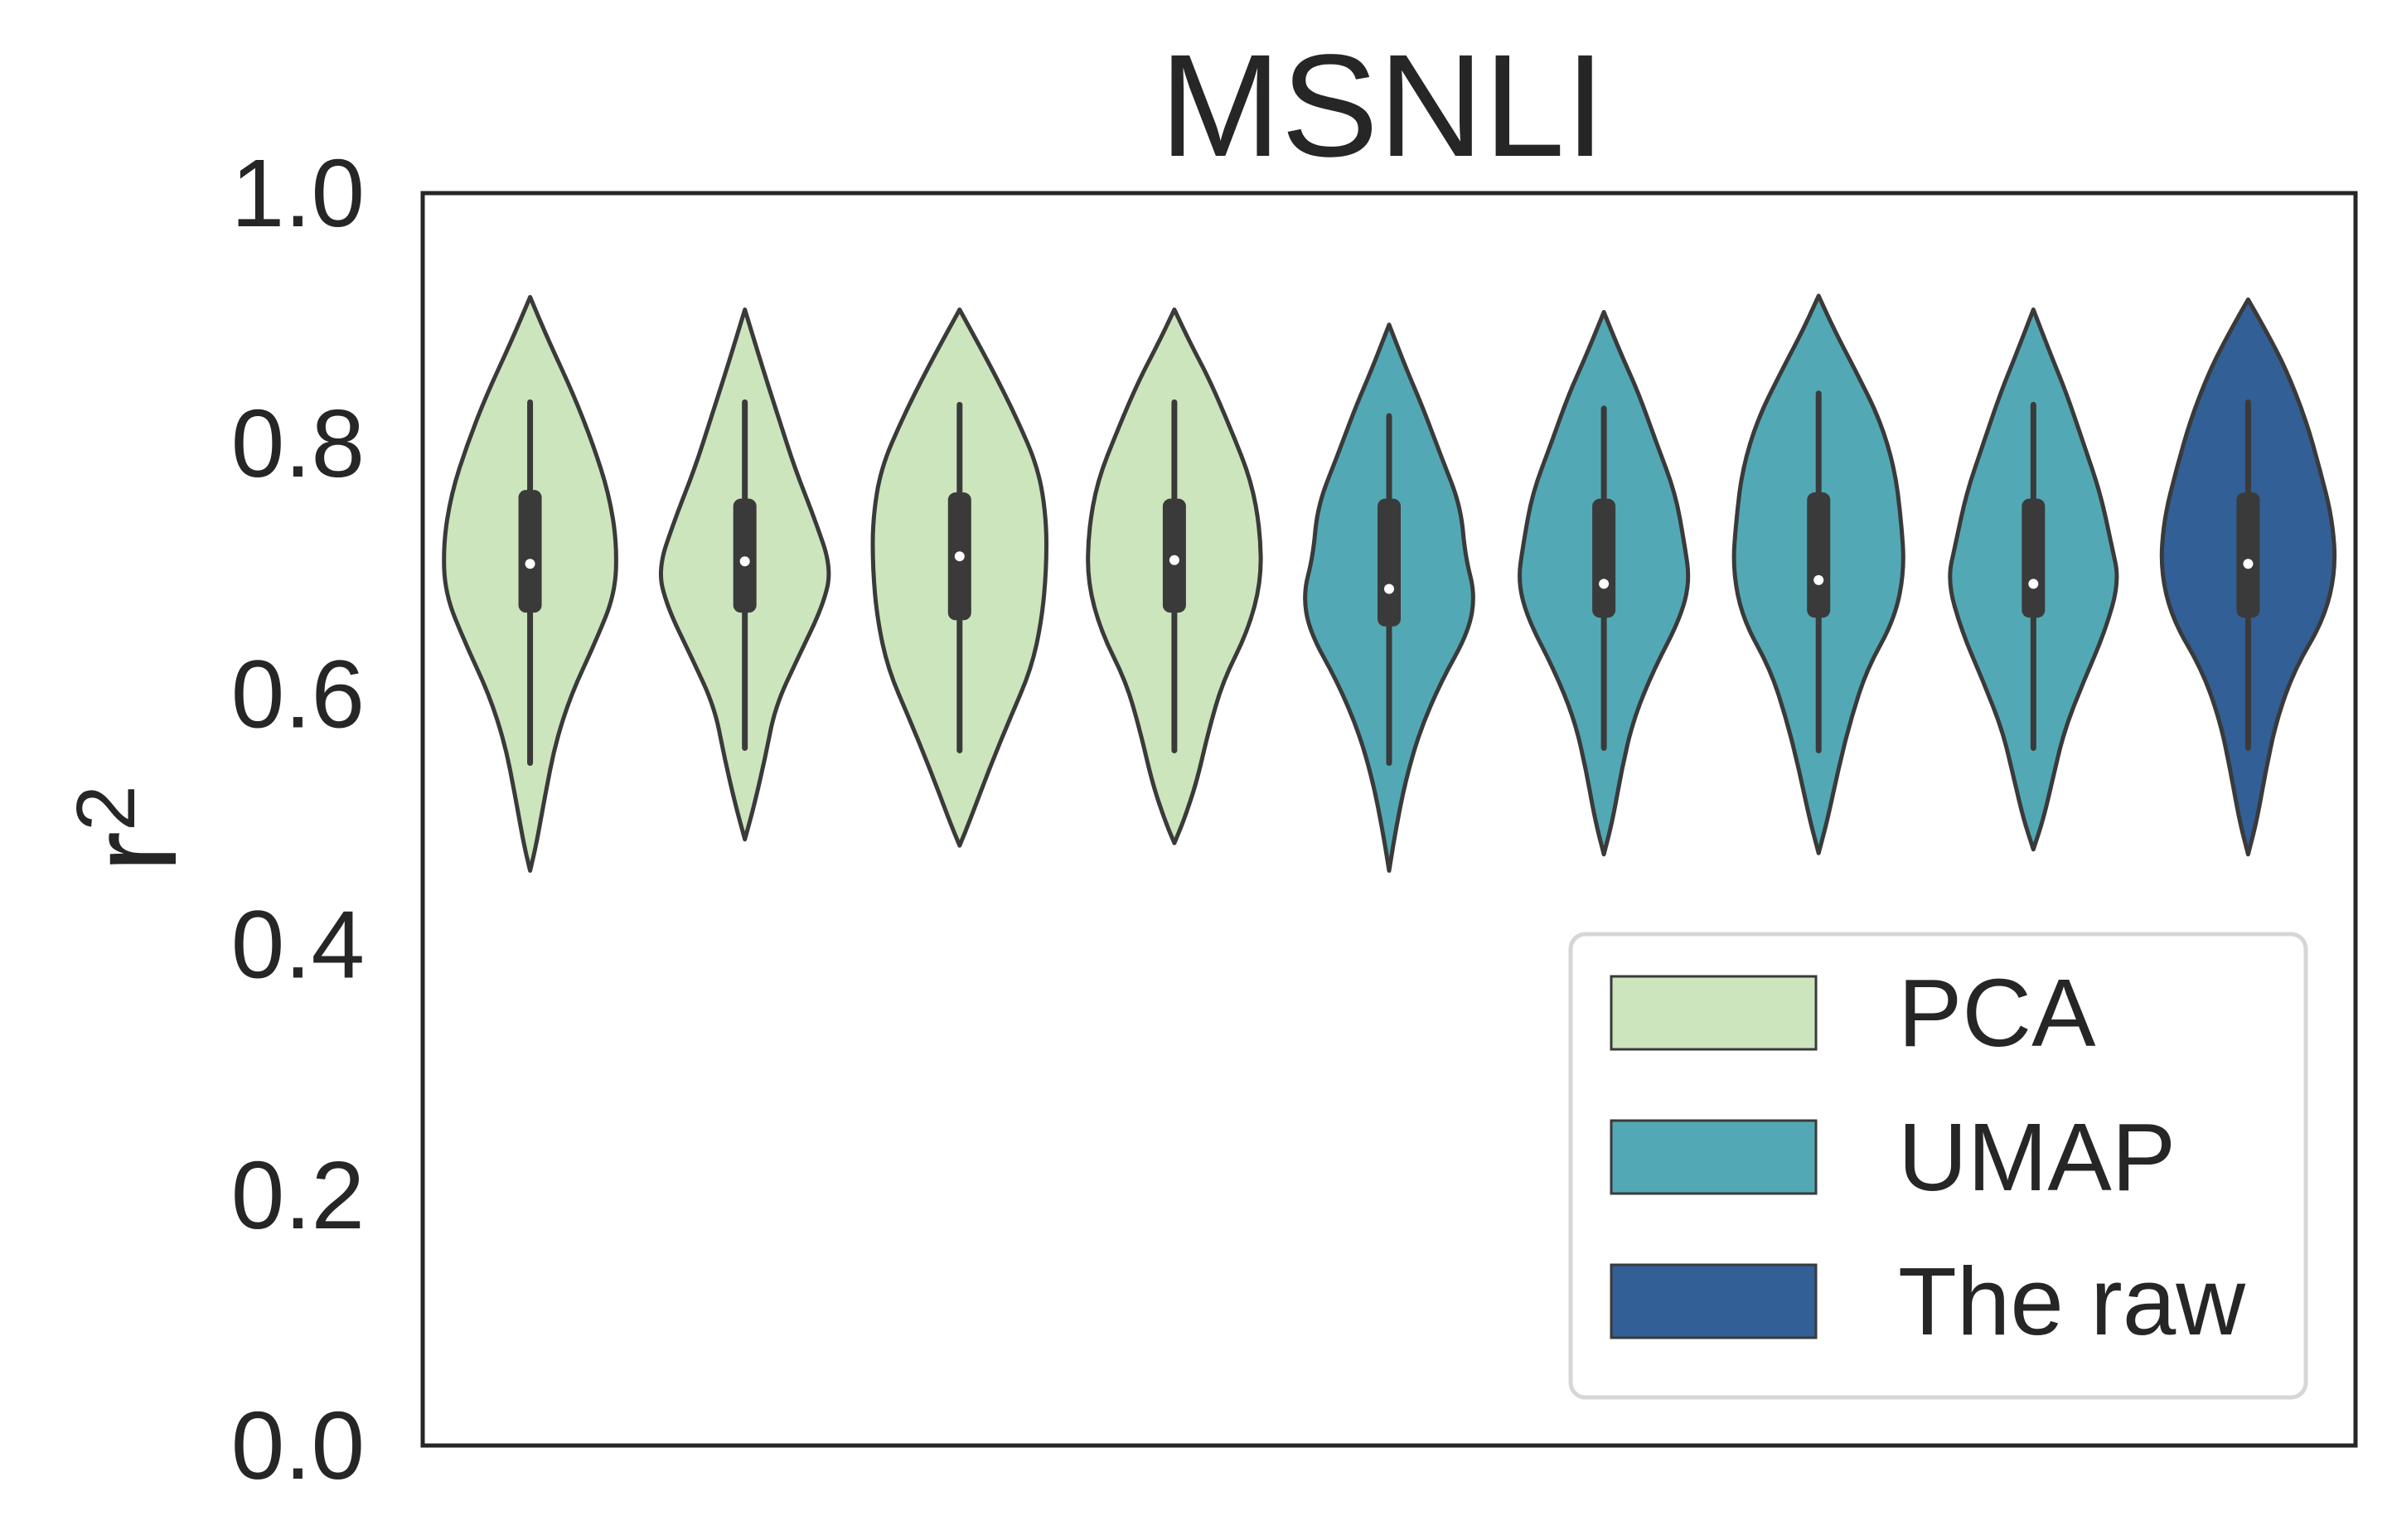 The image size is (2392, 1540). What do you see at coordinates (298, 193) in the screenshot?
I see `y-tick-label: 1.0` at bounding box center [298, 193].